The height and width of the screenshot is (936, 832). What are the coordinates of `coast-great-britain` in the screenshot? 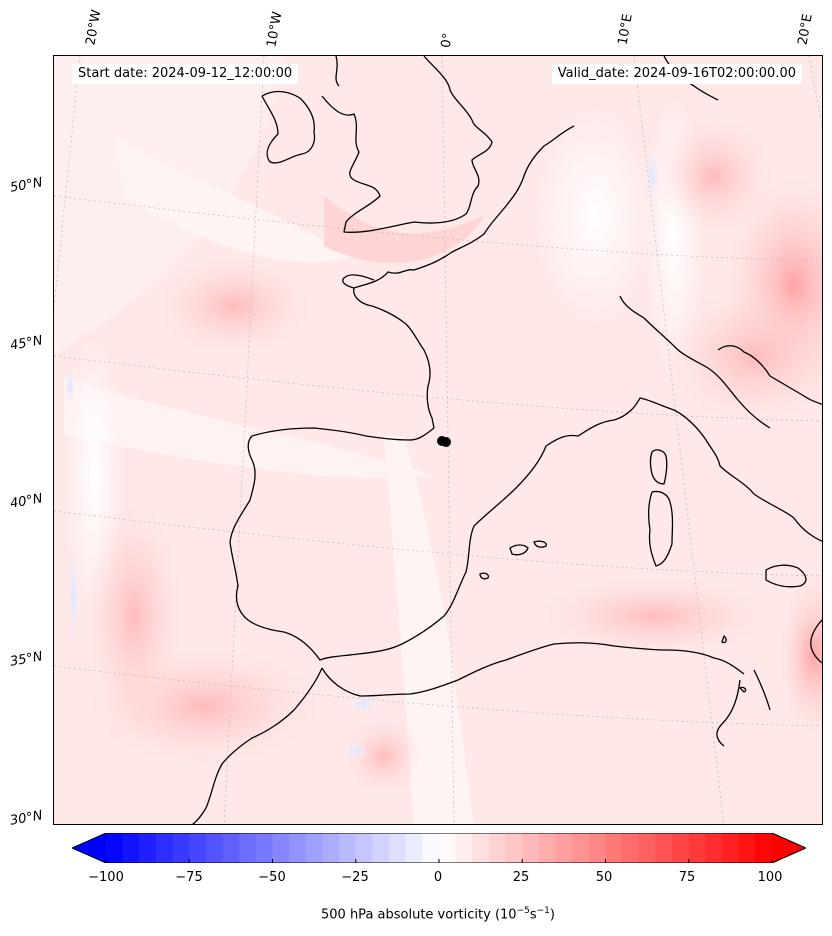 It's located at (407, 144).